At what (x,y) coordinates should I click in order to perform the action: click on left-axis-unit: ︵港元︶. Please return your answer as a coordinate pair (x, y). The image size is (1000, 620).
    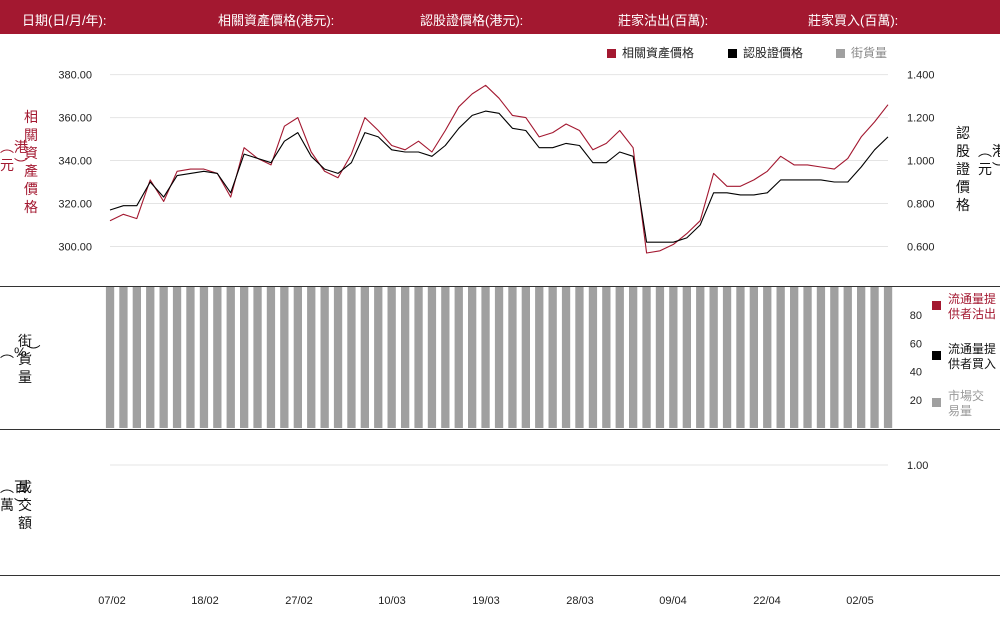
    Looking at the image, I should click on (14, 156).